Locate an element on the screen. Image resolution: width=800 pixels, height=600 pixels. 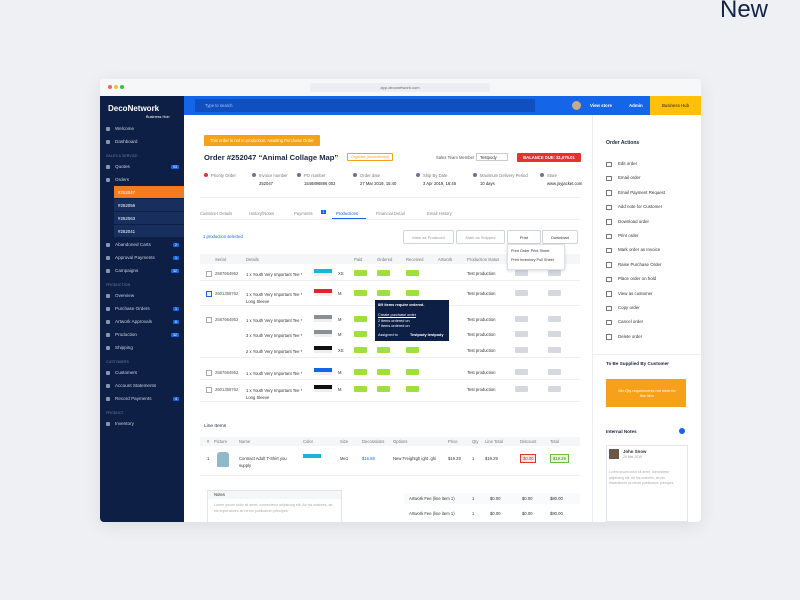
nav-item: Production 32 is located at coordinates (142, 334).